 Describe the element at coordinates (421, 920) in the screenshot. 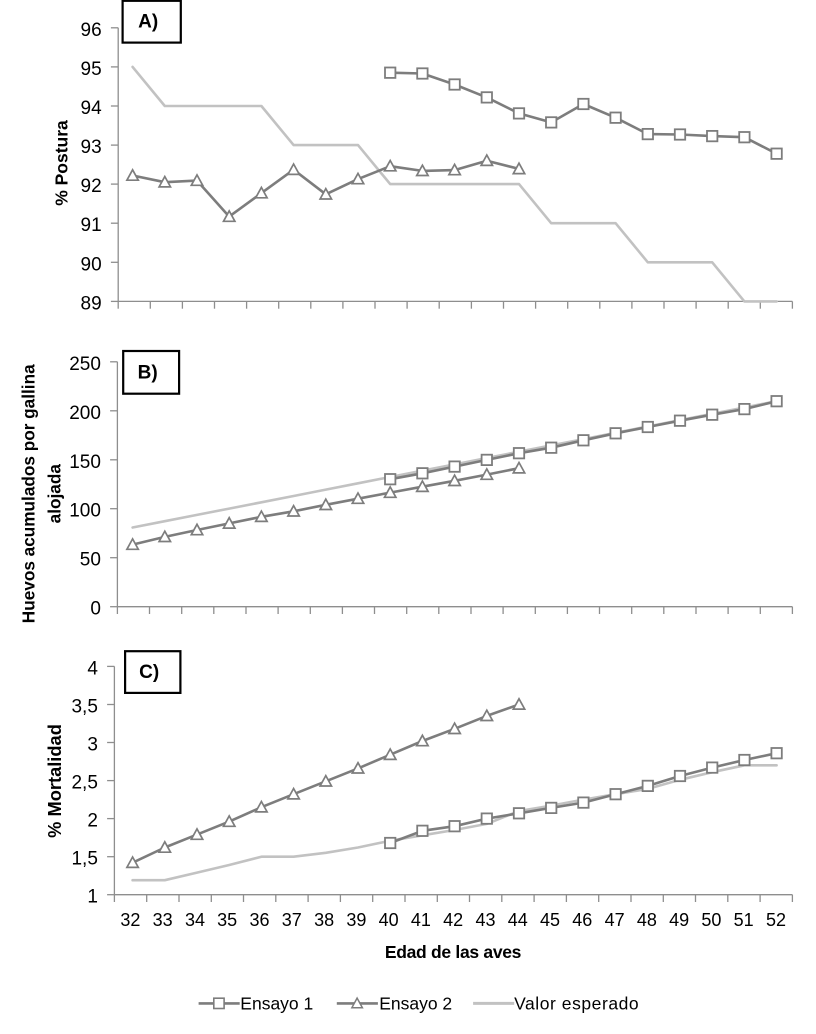

I see `svg-text: 41` at that location.